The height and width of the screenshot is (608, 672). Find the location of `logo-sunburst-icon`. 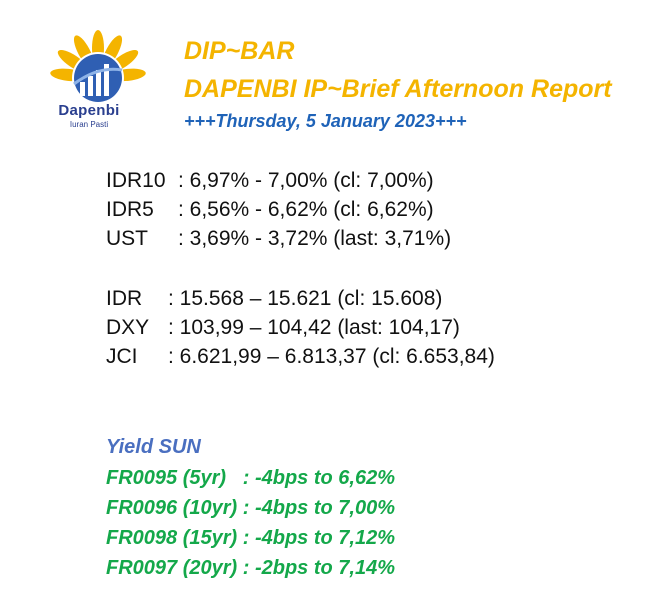

logo-sunburst-icon is located at coordinates (98, 67).